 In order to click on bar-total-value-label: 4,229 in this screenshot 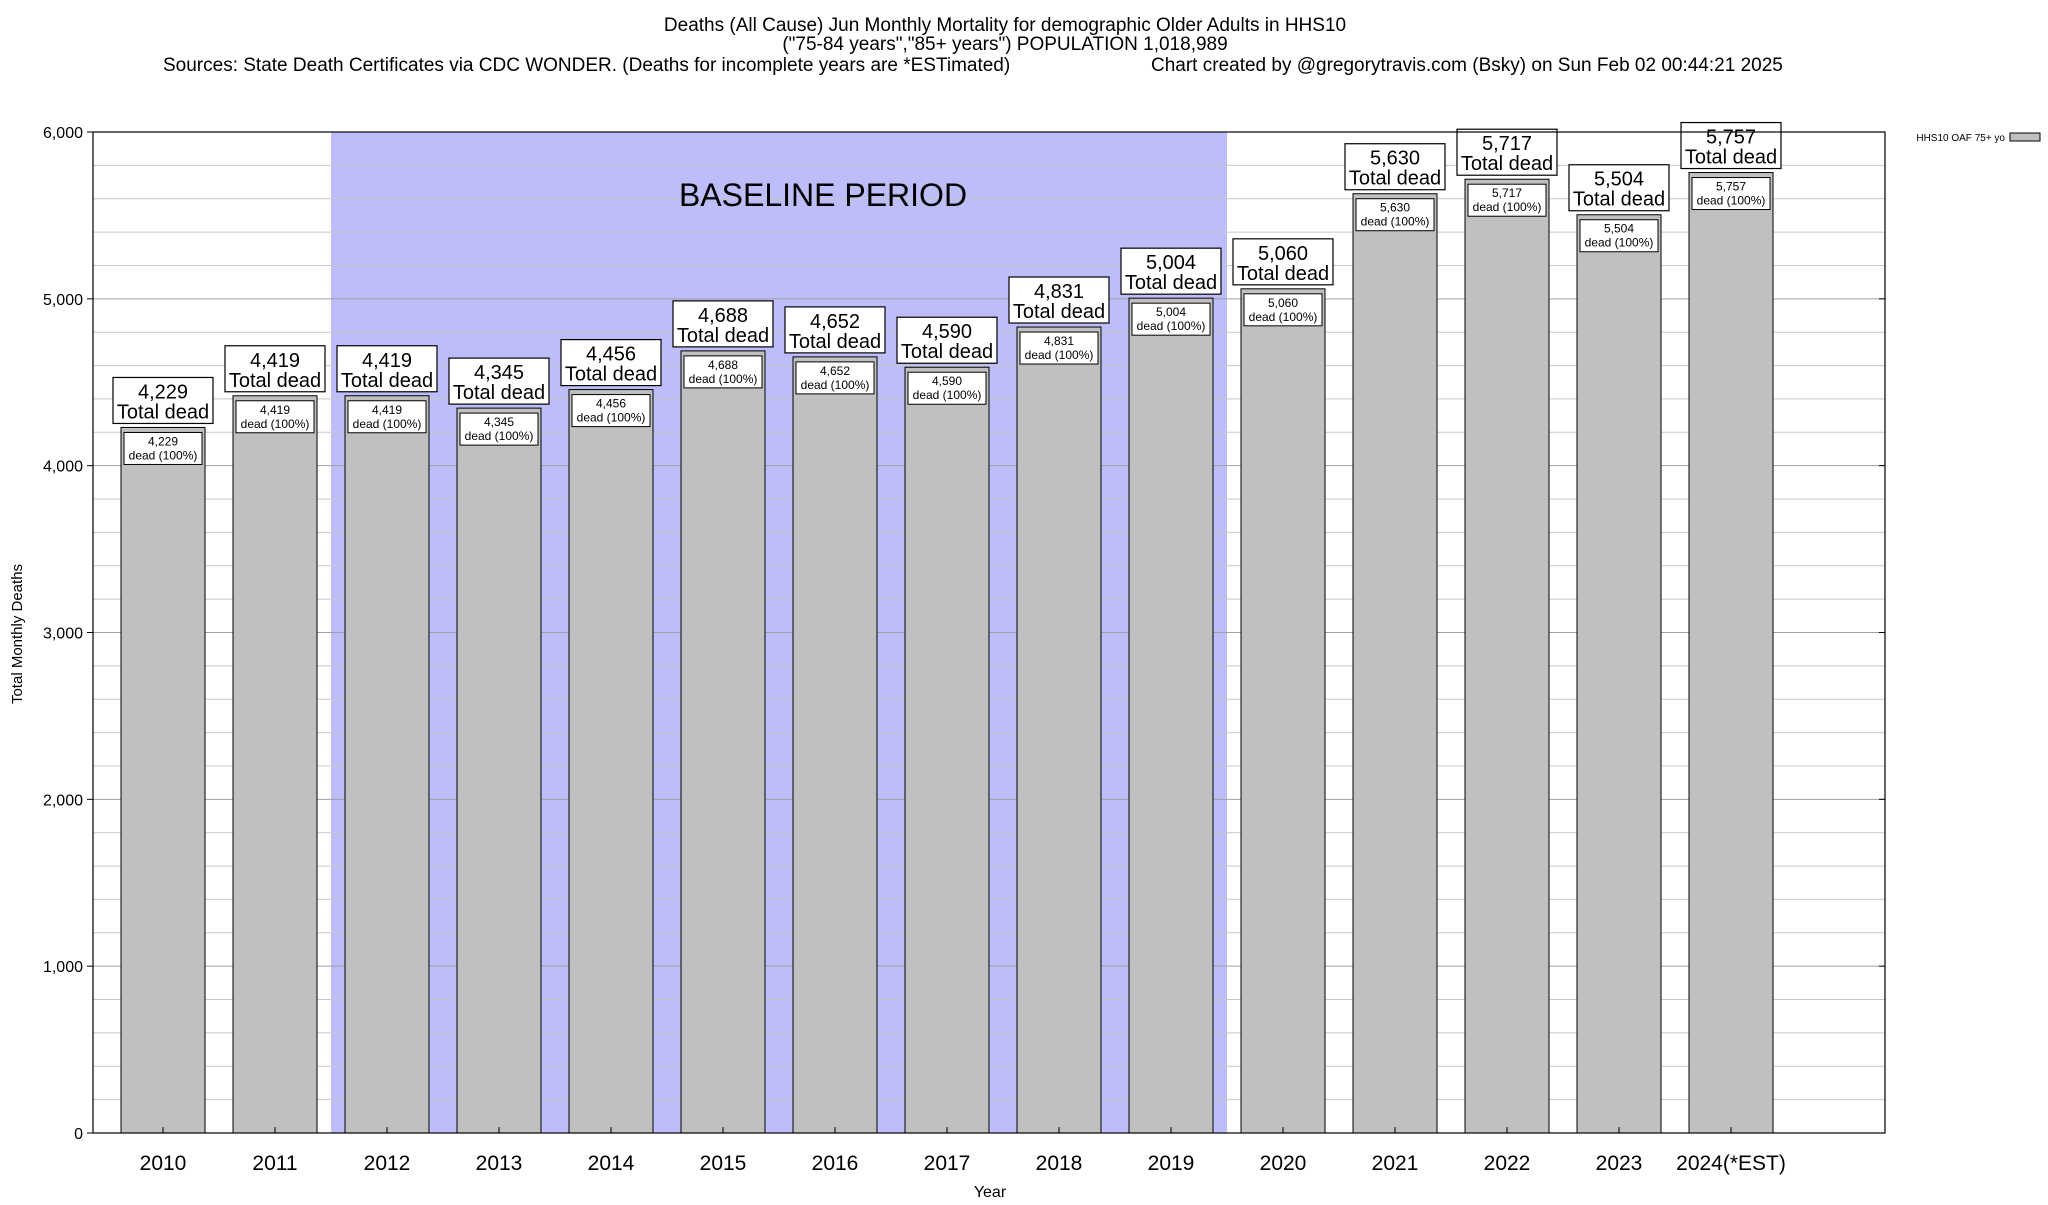, I will do `click(163, 392)`.